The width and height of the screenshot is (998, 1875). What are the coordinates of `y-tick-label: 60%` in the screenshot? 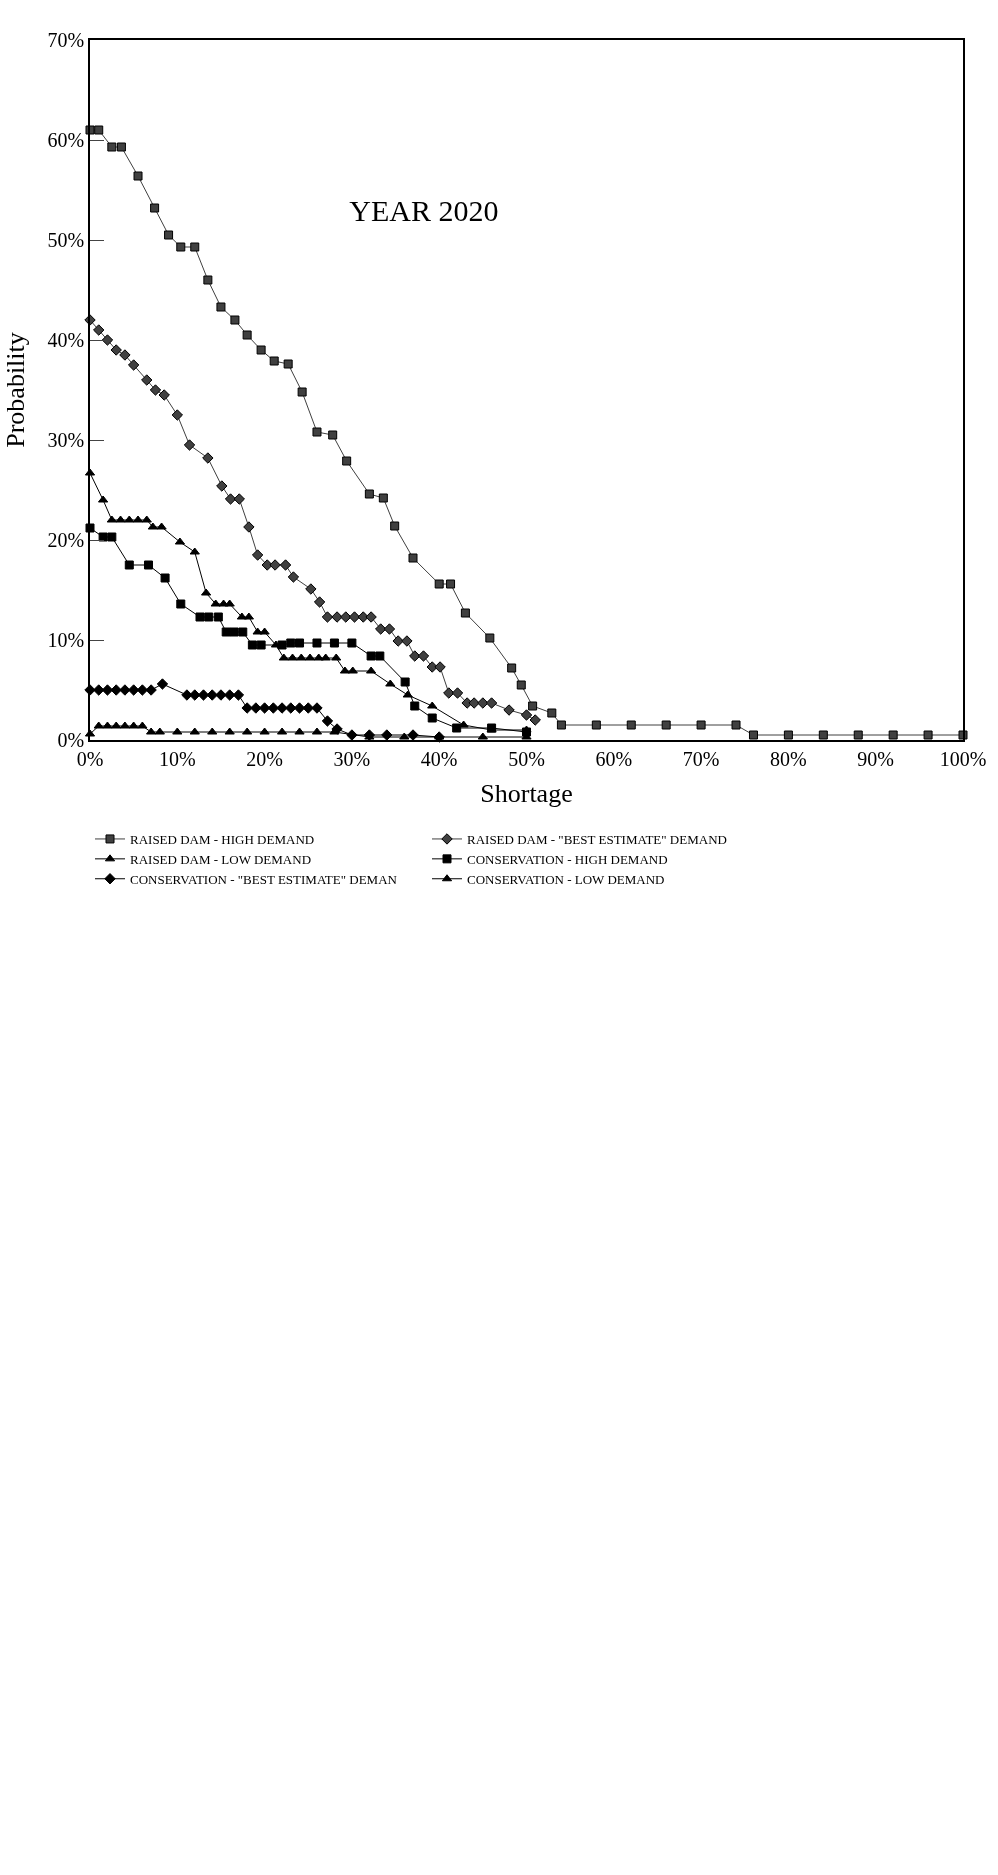 It's located at (66, 140).